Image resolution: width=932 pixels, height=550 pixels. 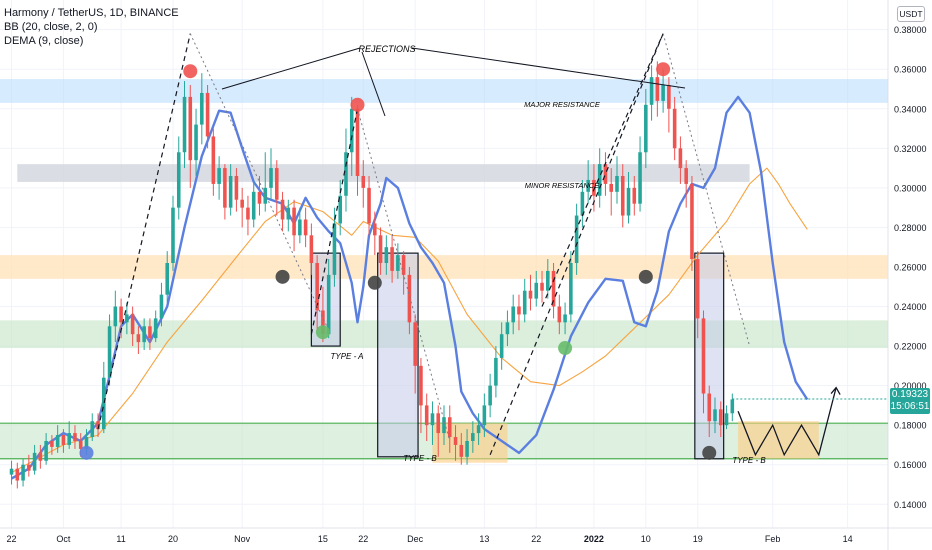 I want to click on time-tick-label: 14, so click(x=848, y=539).